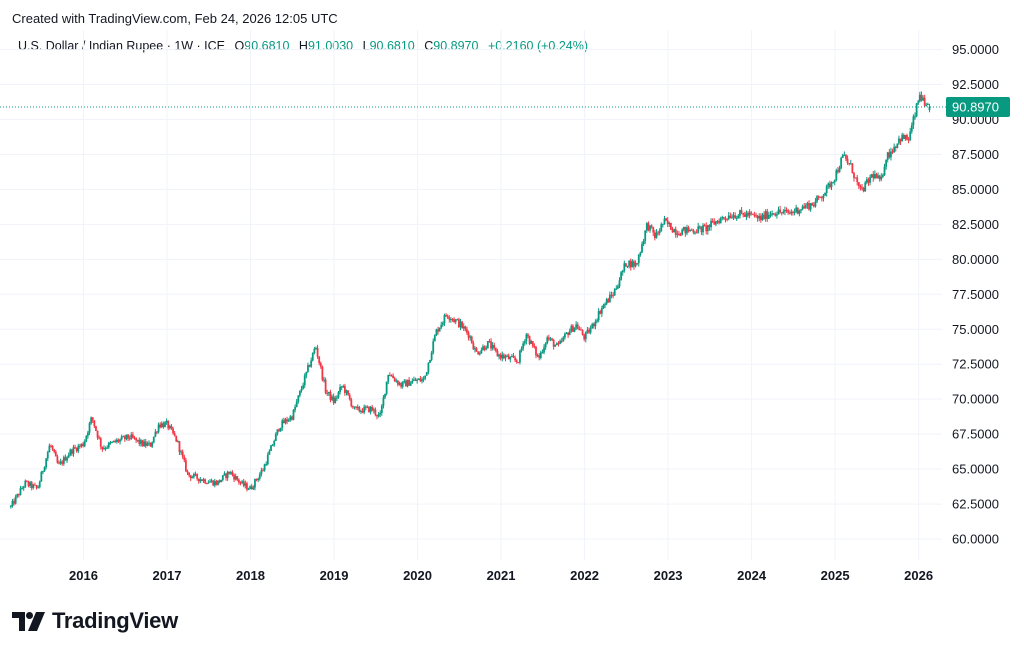  I want to click on y-tick-label: 87.5000, so click(975, 154).